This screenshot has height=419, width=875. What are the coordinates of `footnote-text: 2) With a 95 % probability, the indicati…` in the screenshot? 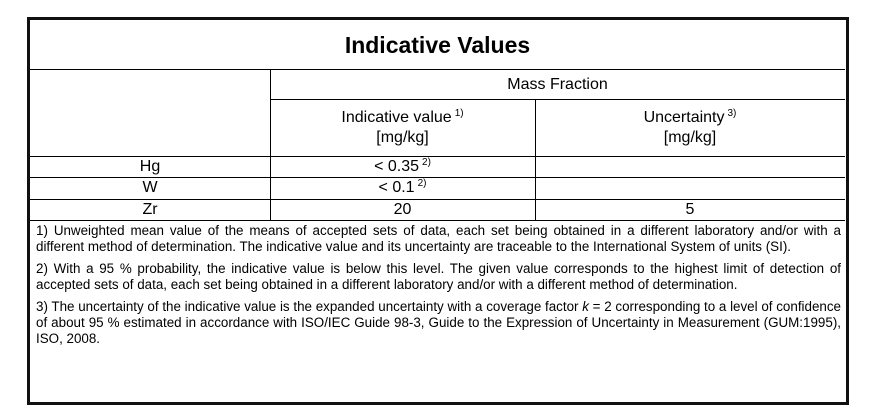 It's located at (438, 276).